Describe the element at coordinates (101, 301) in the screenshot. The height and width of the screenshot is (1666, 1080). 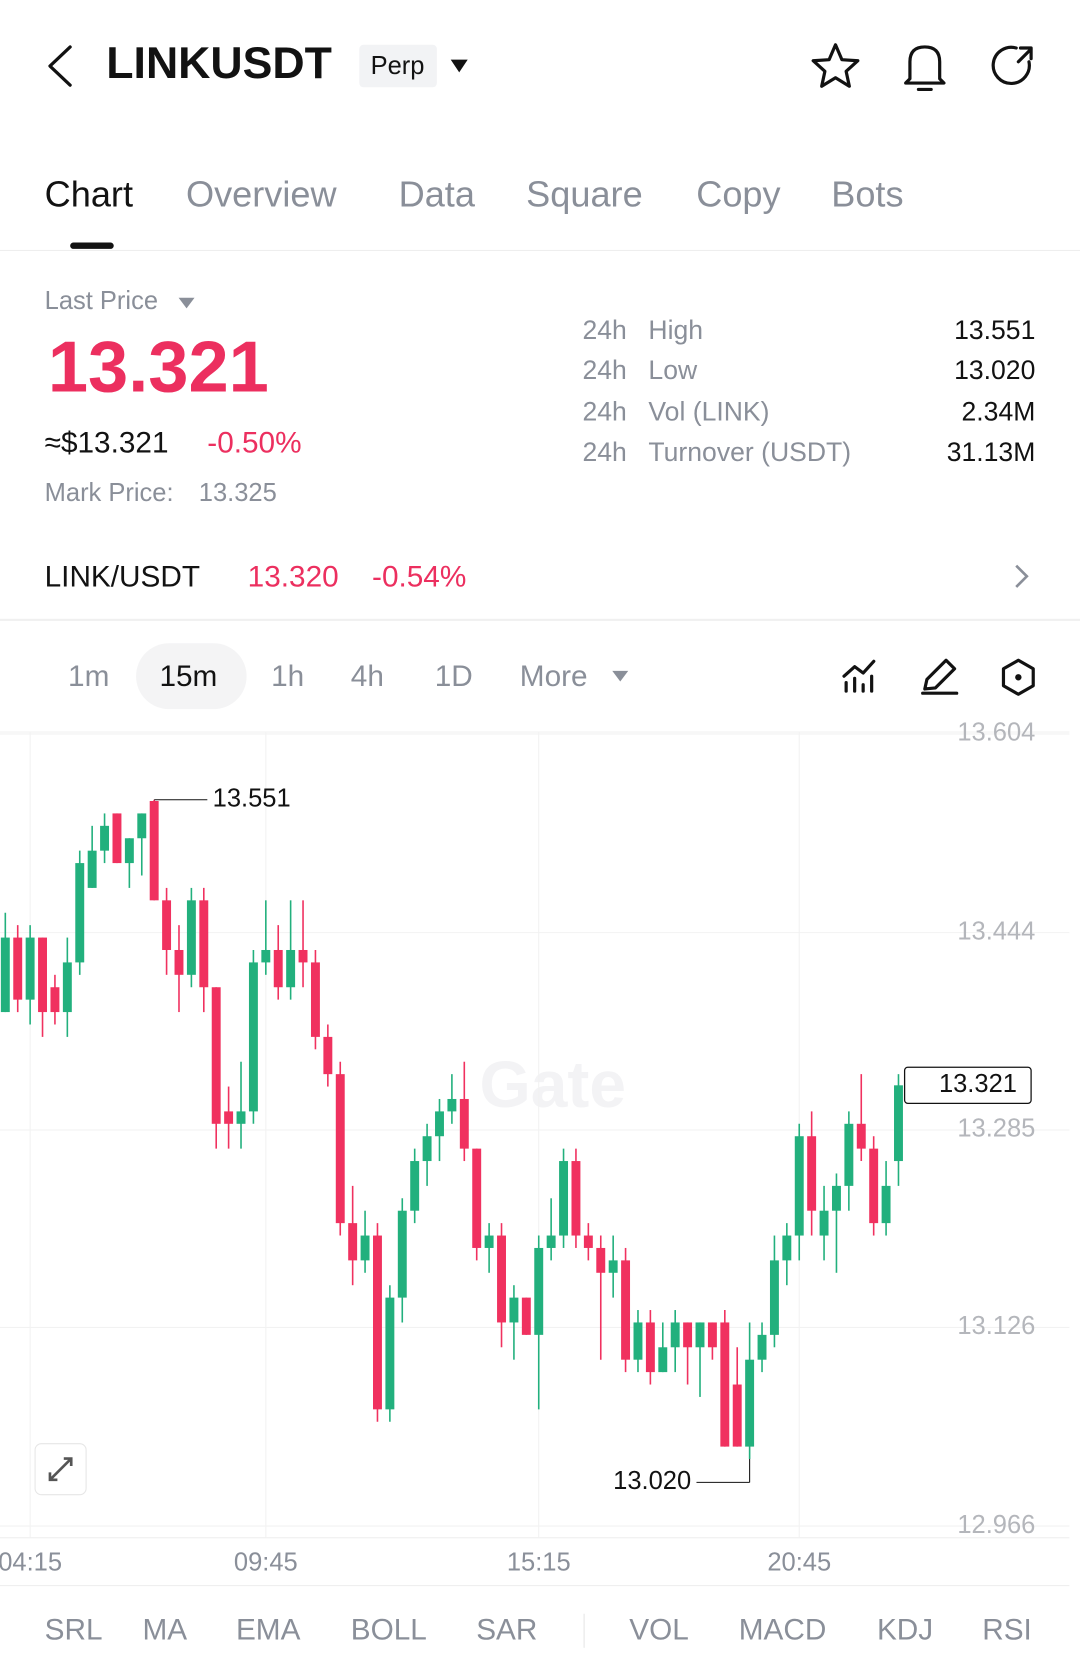
I see `price-label: Last Price` at that location.